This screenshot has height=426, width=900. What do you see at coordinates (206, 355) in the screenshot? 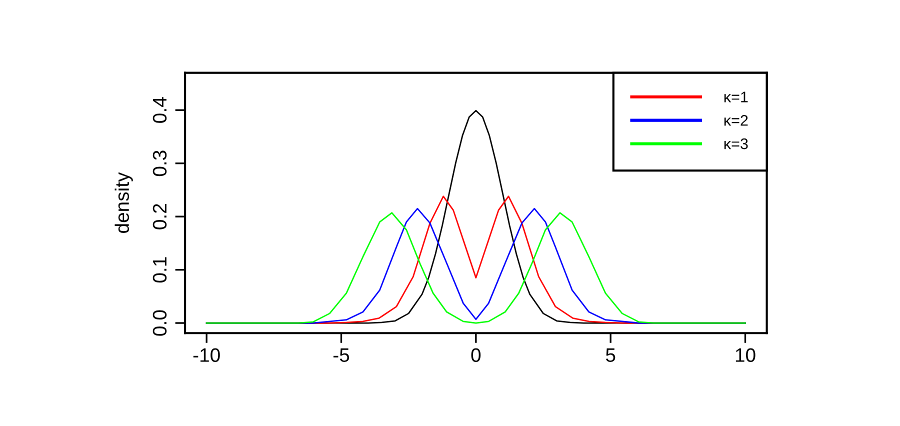
I see `x-tick-label: -10` at bounding box center [206, 355].